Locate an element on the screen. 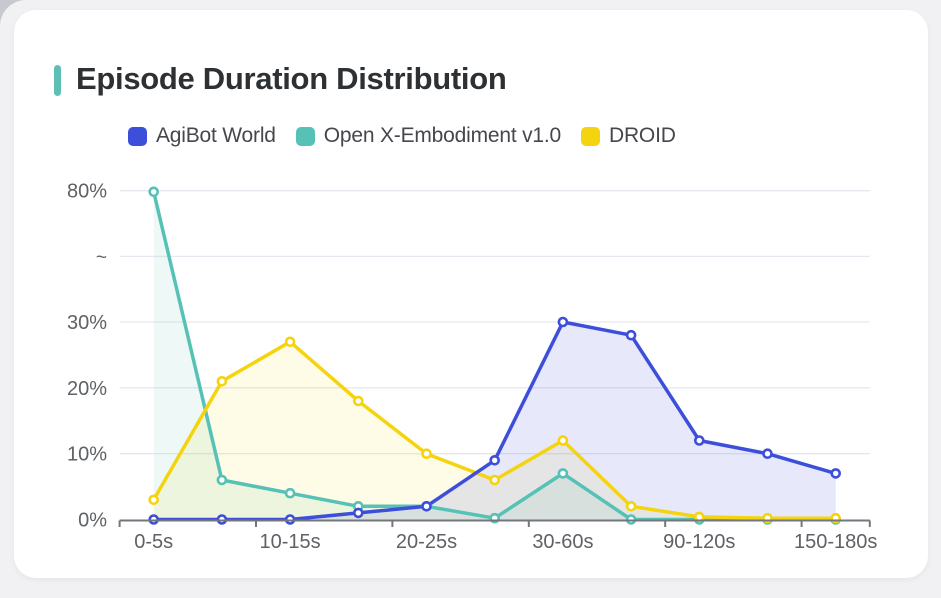 The width and height of the screenshot is (941, 598). legend-label: Open X-Embodiment v1.0 is located at coordinates (442, 135).